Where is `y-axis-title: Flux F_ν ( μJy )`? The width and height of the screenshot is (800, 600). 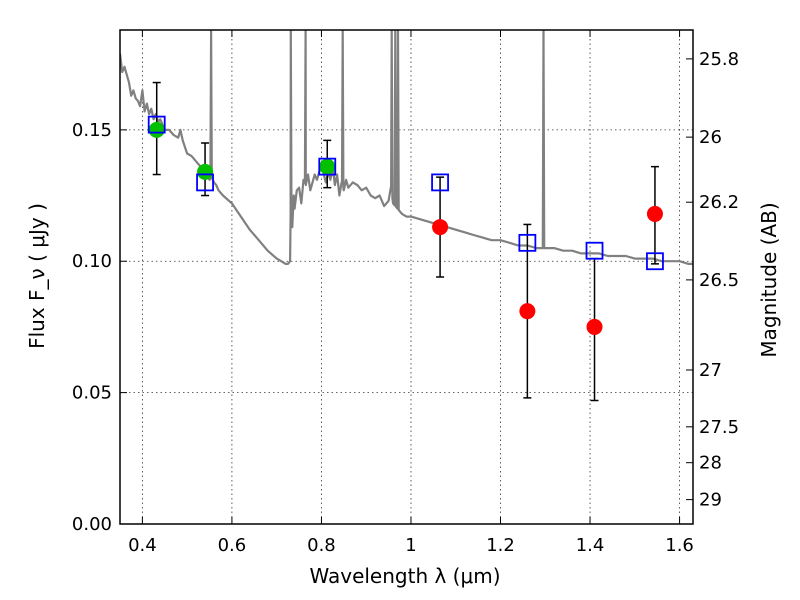 y-axis-title: Flux F_ν ( μJy ) is located at coordinates (37, 276).